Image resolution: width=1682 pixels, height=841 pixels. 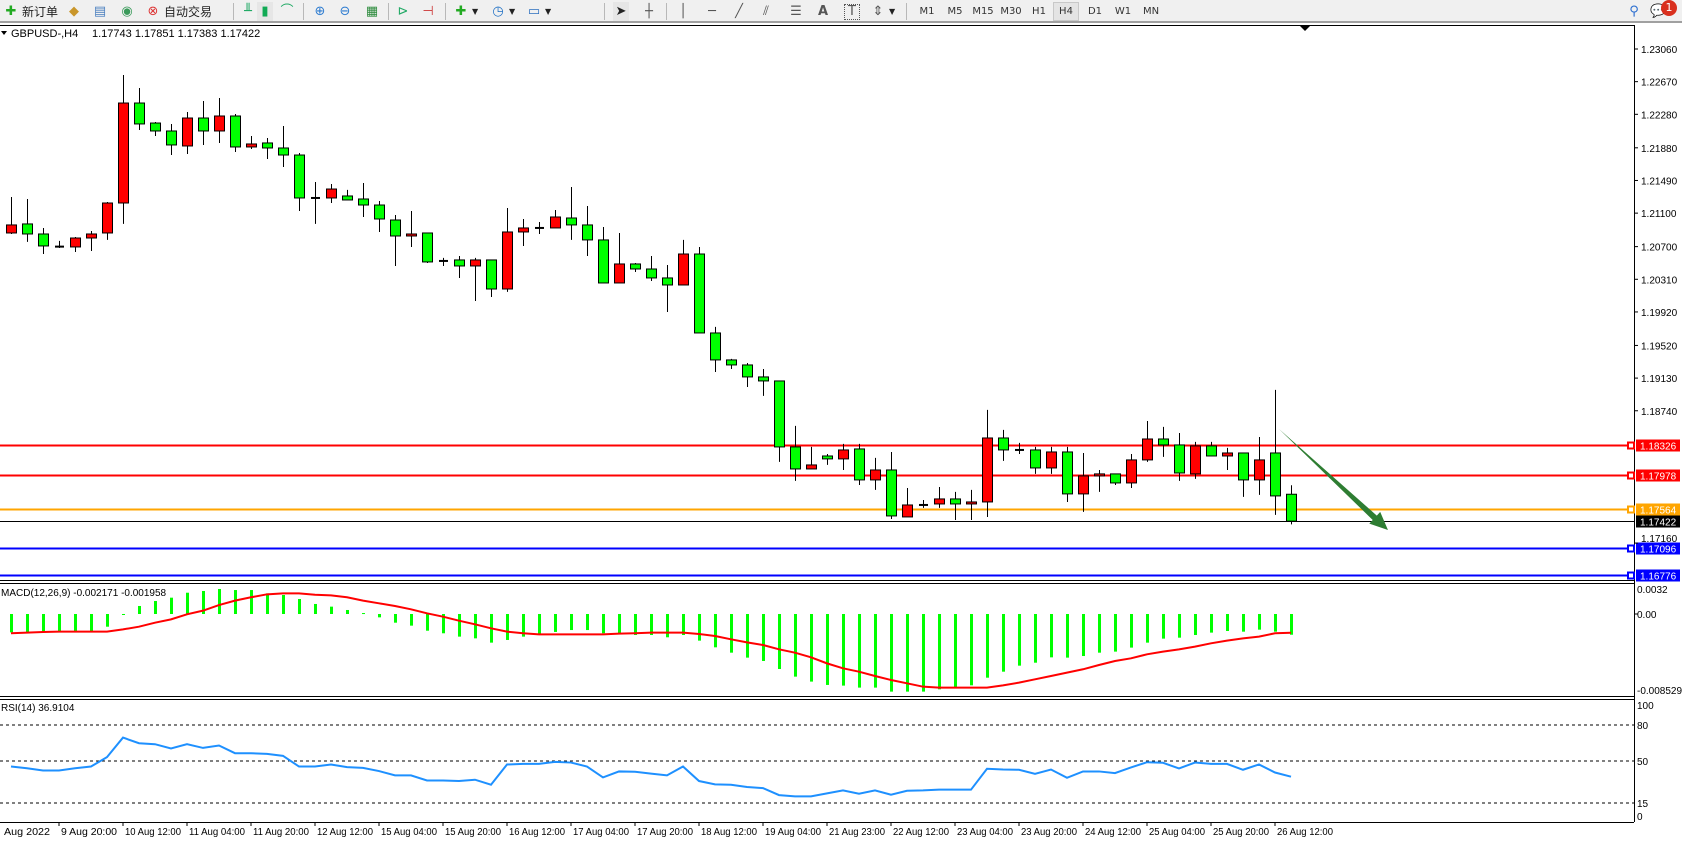 I want to click on indicators-button: ✚ ▼, so click(x=466, y=11).